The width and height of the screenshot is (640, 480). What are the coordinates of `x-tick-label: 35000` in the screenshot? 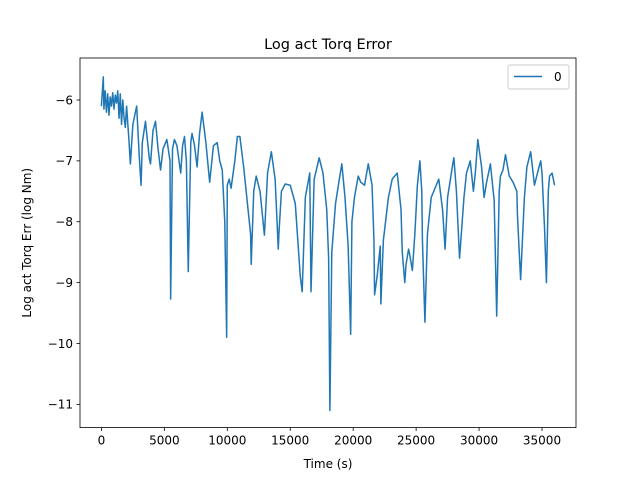 It's located at (542, 441).